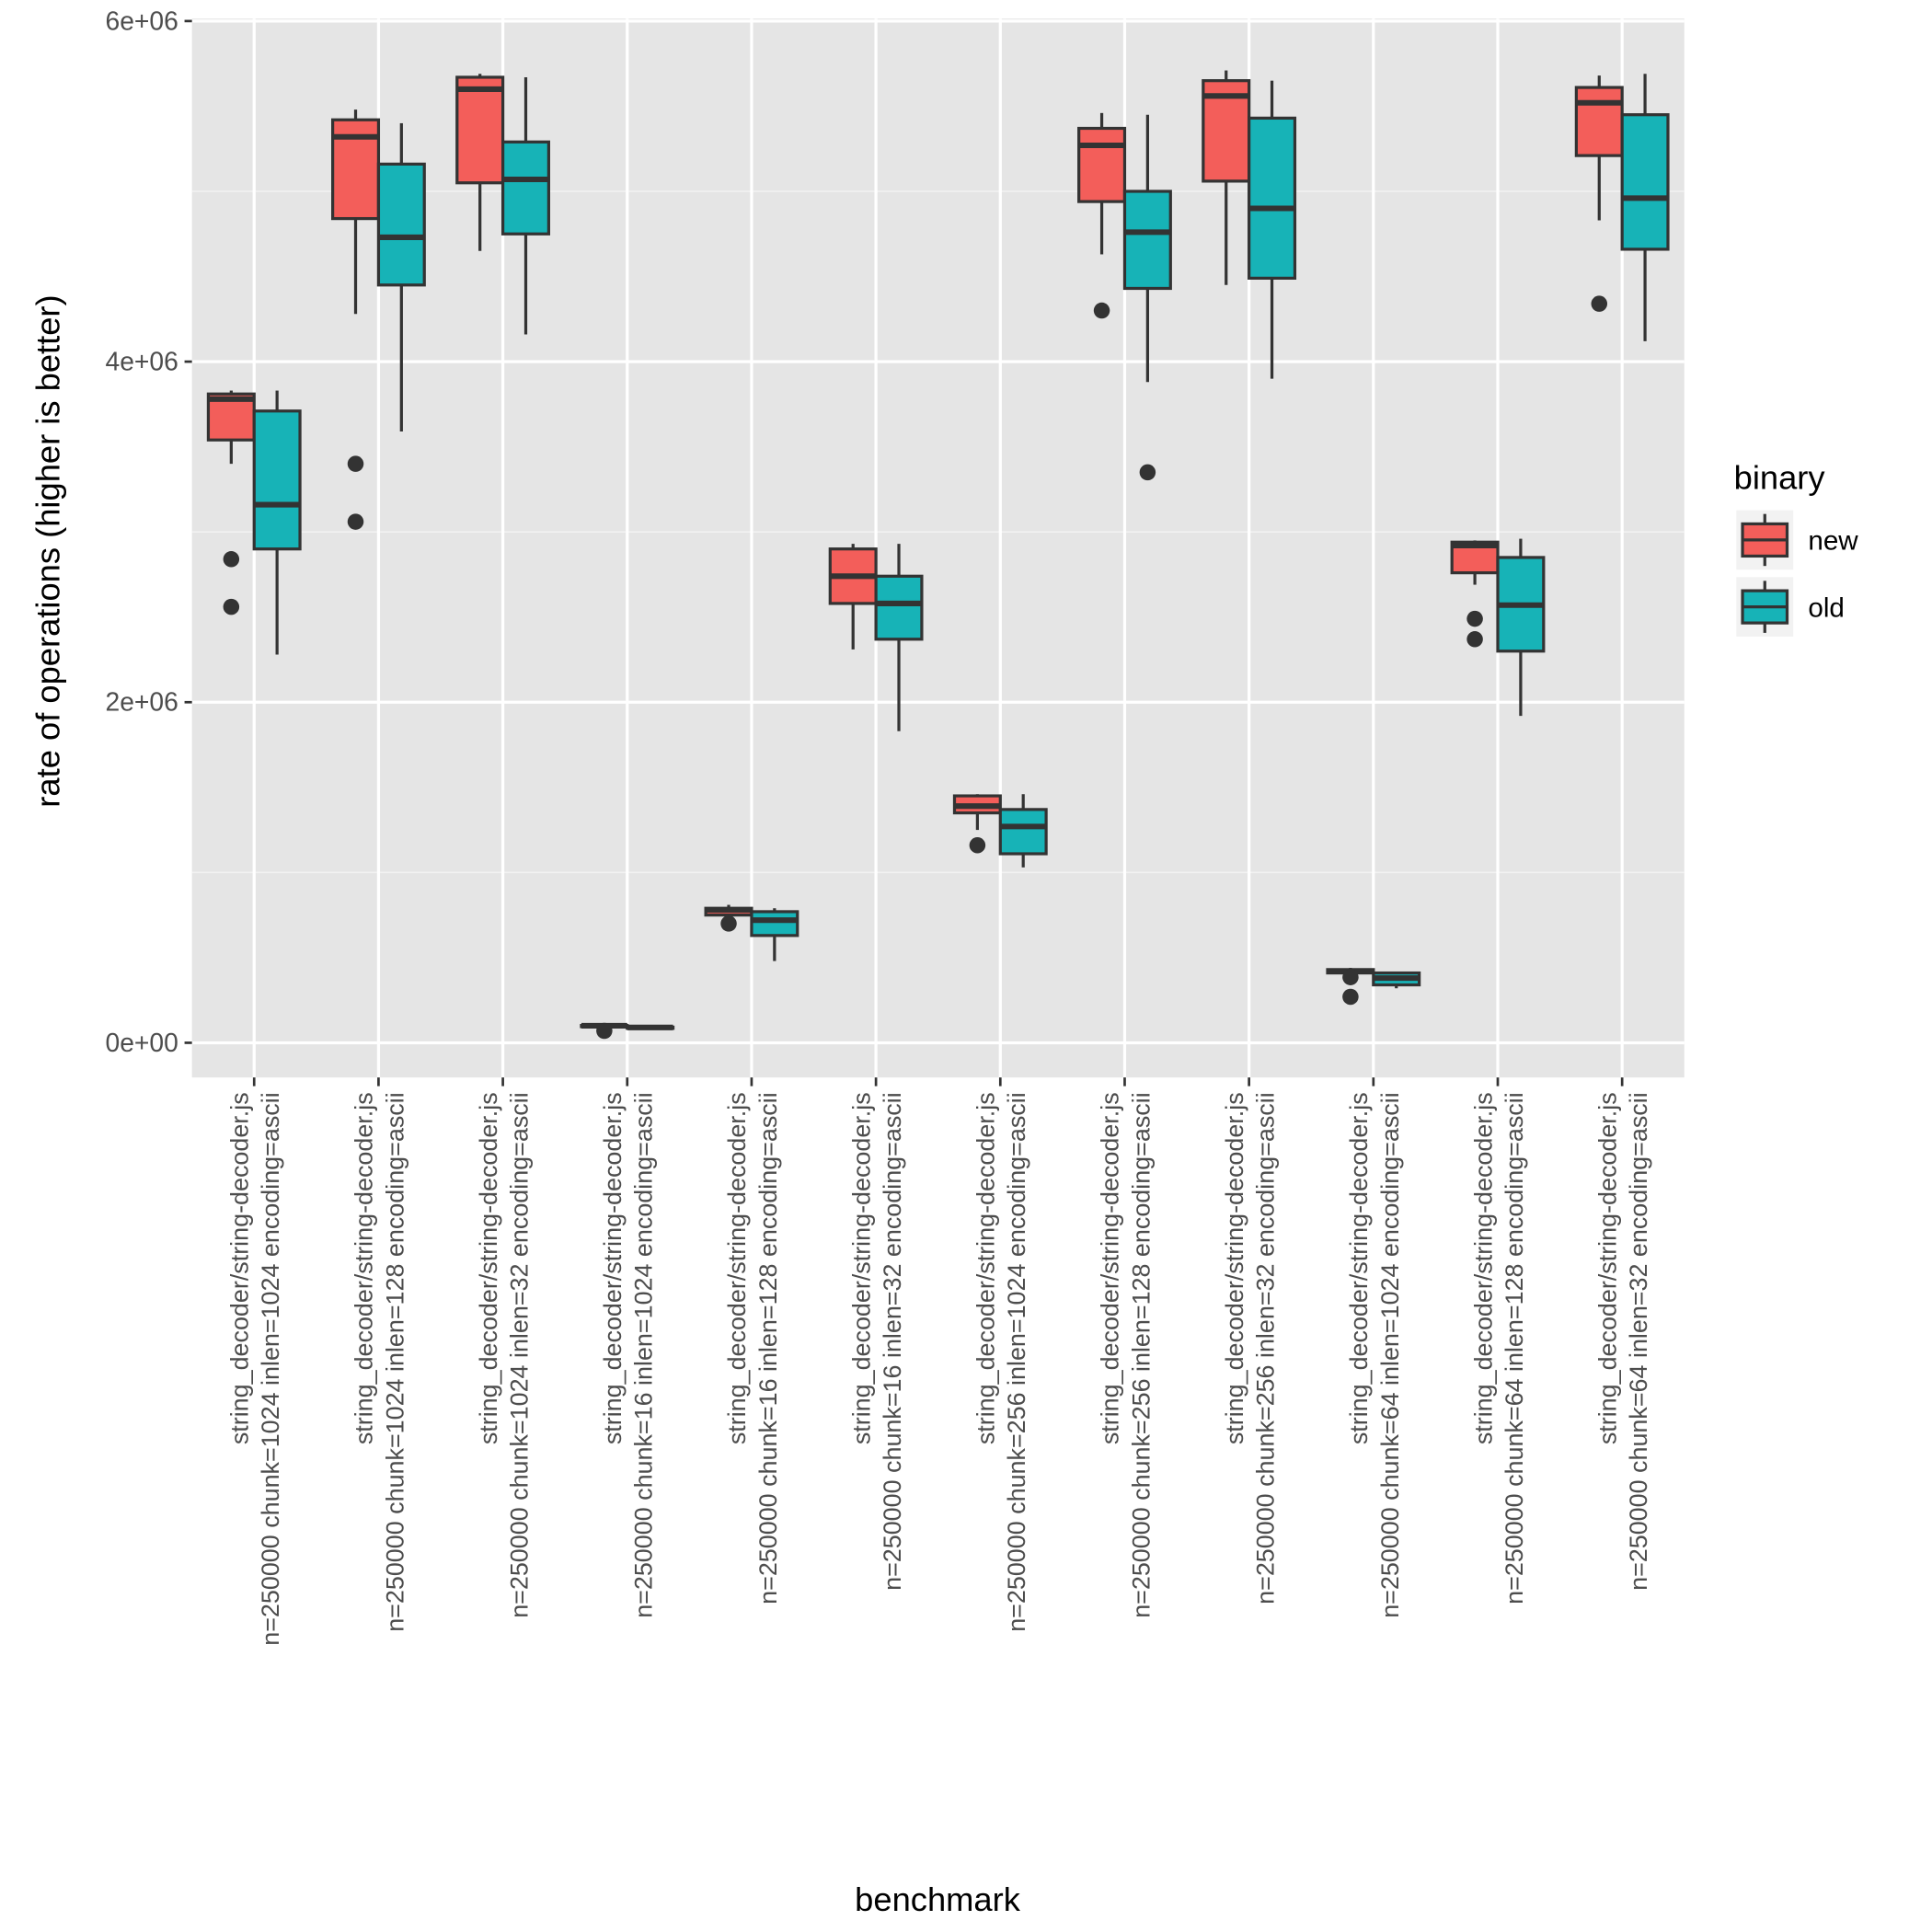 This screenshot has height=1932, width=1932. I want to click on y-tick-label: 4e+06, so click(142, 361).